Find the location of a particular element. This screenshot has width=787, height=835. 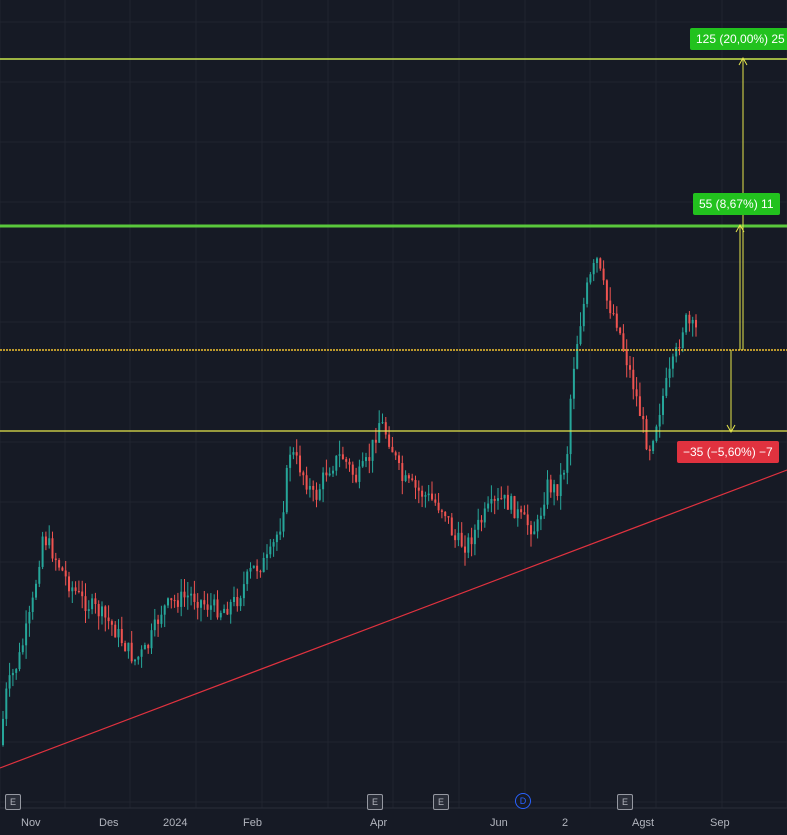

dividend-marker: D is located at coordinates (523, 801).